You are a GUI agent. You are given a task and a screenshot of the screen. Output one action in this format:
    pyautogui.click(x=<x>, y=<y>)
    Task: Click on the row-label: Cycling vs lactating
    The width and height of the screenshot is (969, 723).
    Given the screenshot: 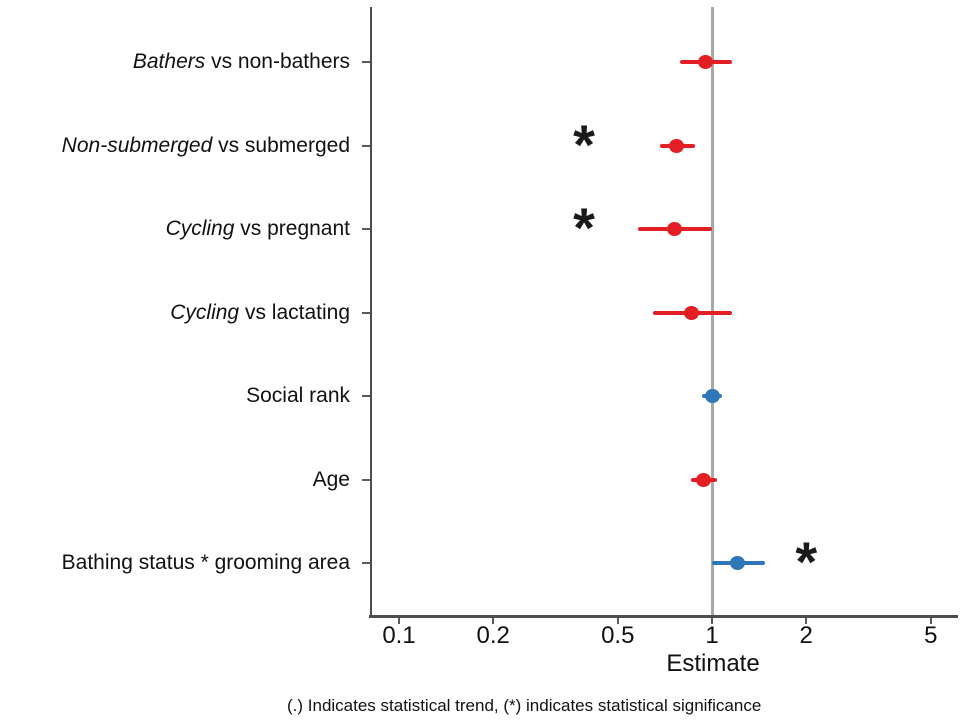 What is the action you would take?
    pyautogui.click(x=175, y=313)
    